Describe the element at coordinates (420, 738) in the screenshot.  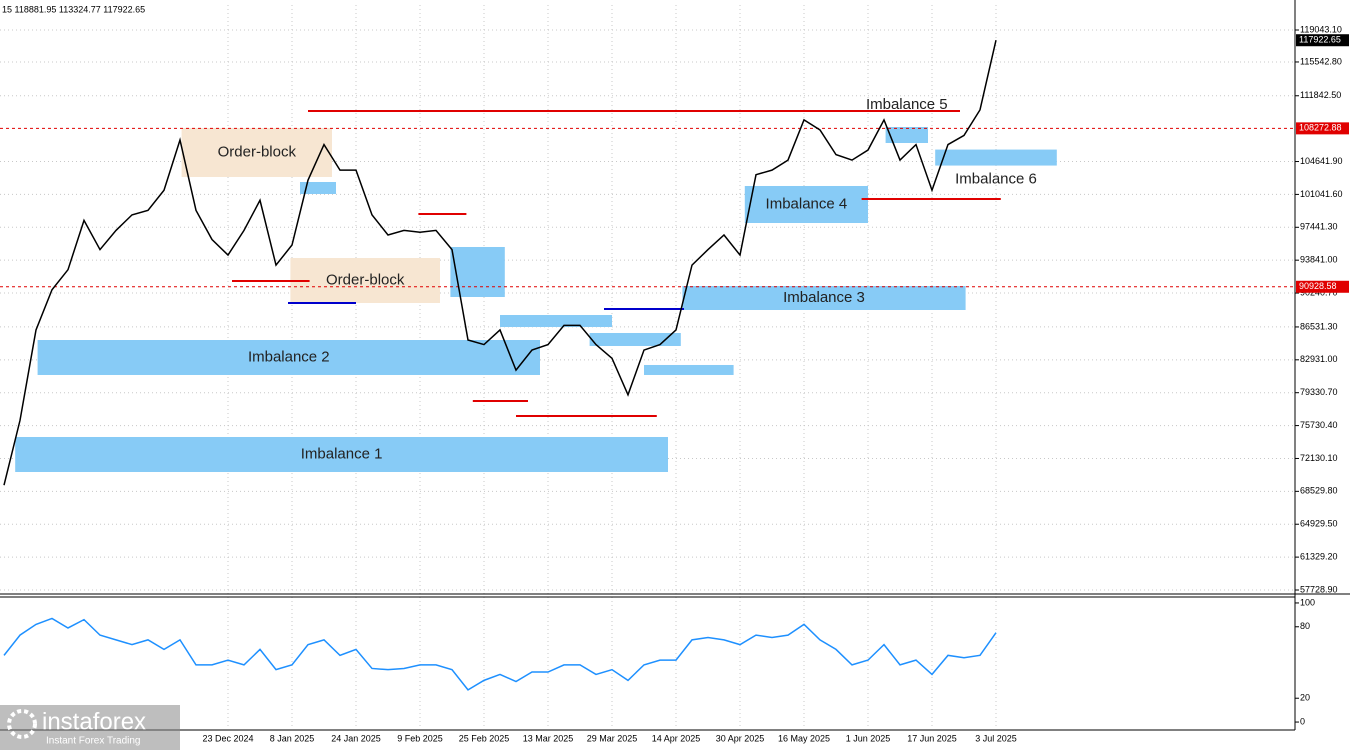
I see `x-tick-label: 9 Feb 2025` at that location.